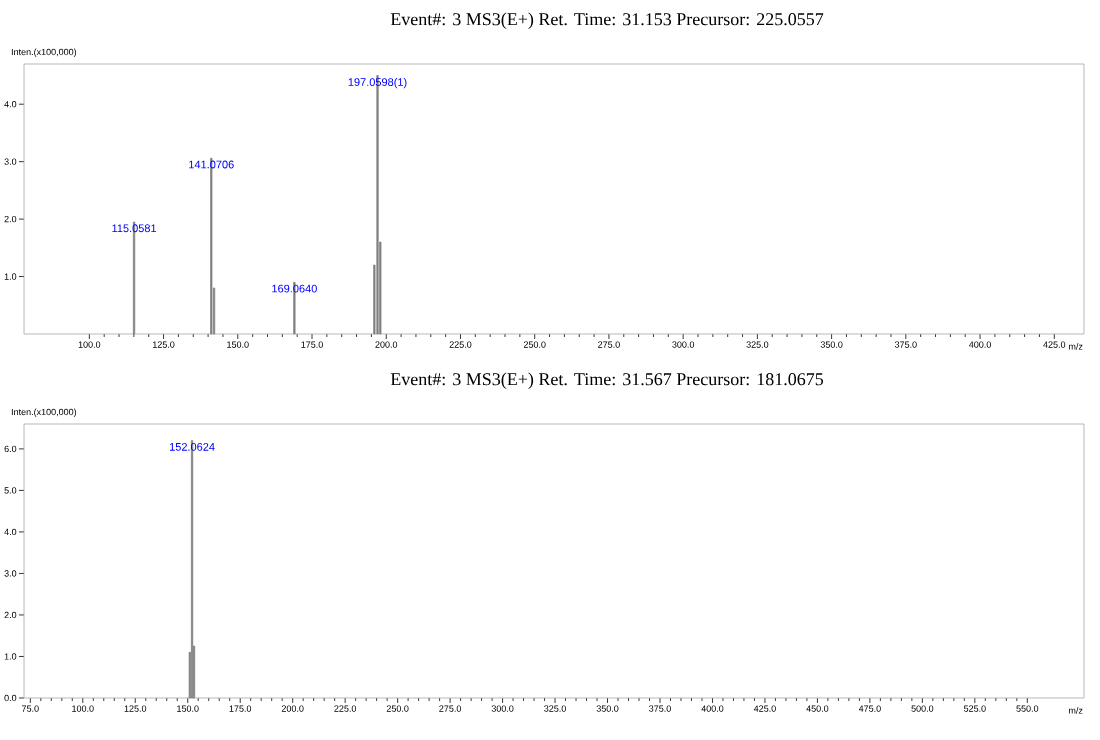 This screenshot has height=740, width=1100. I want to click on chart-title: Event#: 3 MS3(E+) Ret. Time: 31.567 Precursor: 181.0675, so click(607, 380).